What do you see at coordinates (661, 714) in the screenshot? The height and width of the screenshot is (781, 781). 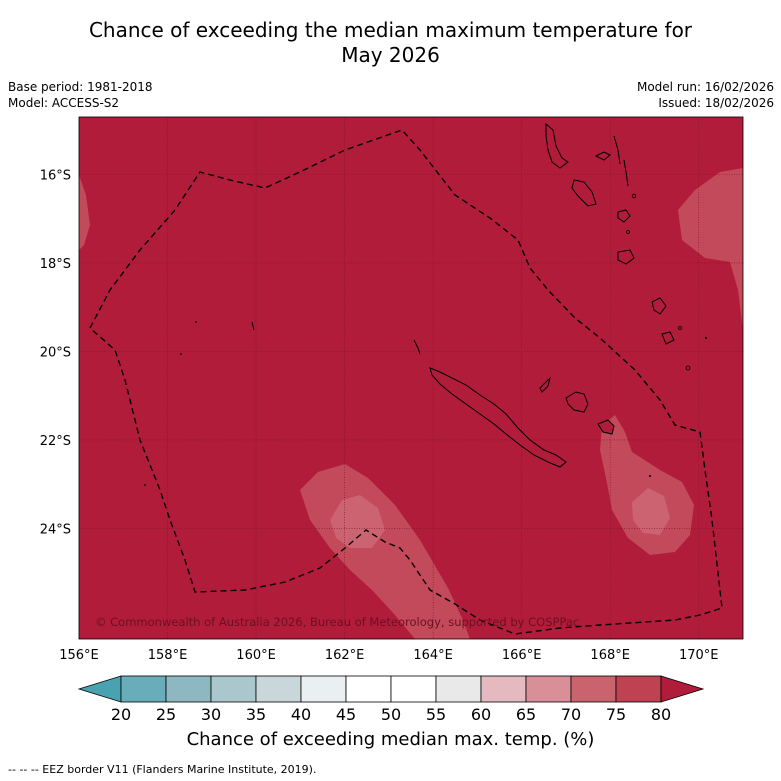 I see `colorbar-tick-label: 80` at bounding box center [661, 714].